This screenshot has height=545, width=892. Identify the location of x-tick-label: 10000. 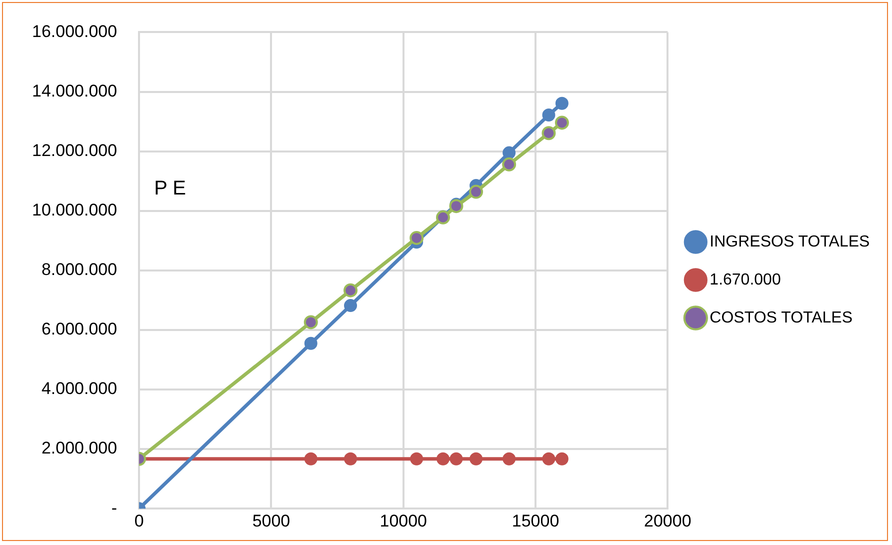
(404, 520).